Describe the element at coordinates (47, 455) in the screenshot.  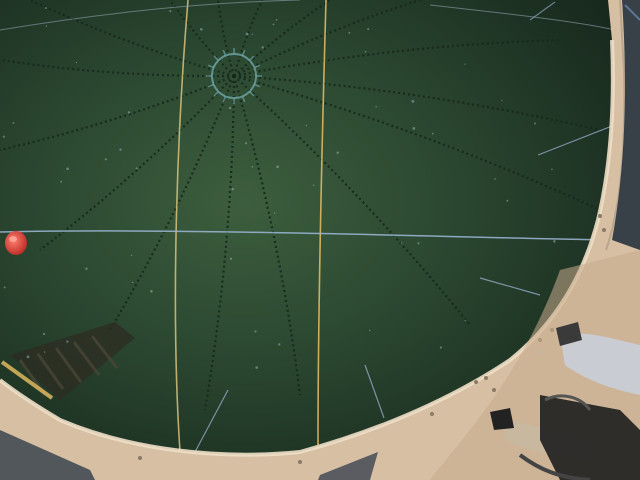
I see `rim-grating-left` at that location.